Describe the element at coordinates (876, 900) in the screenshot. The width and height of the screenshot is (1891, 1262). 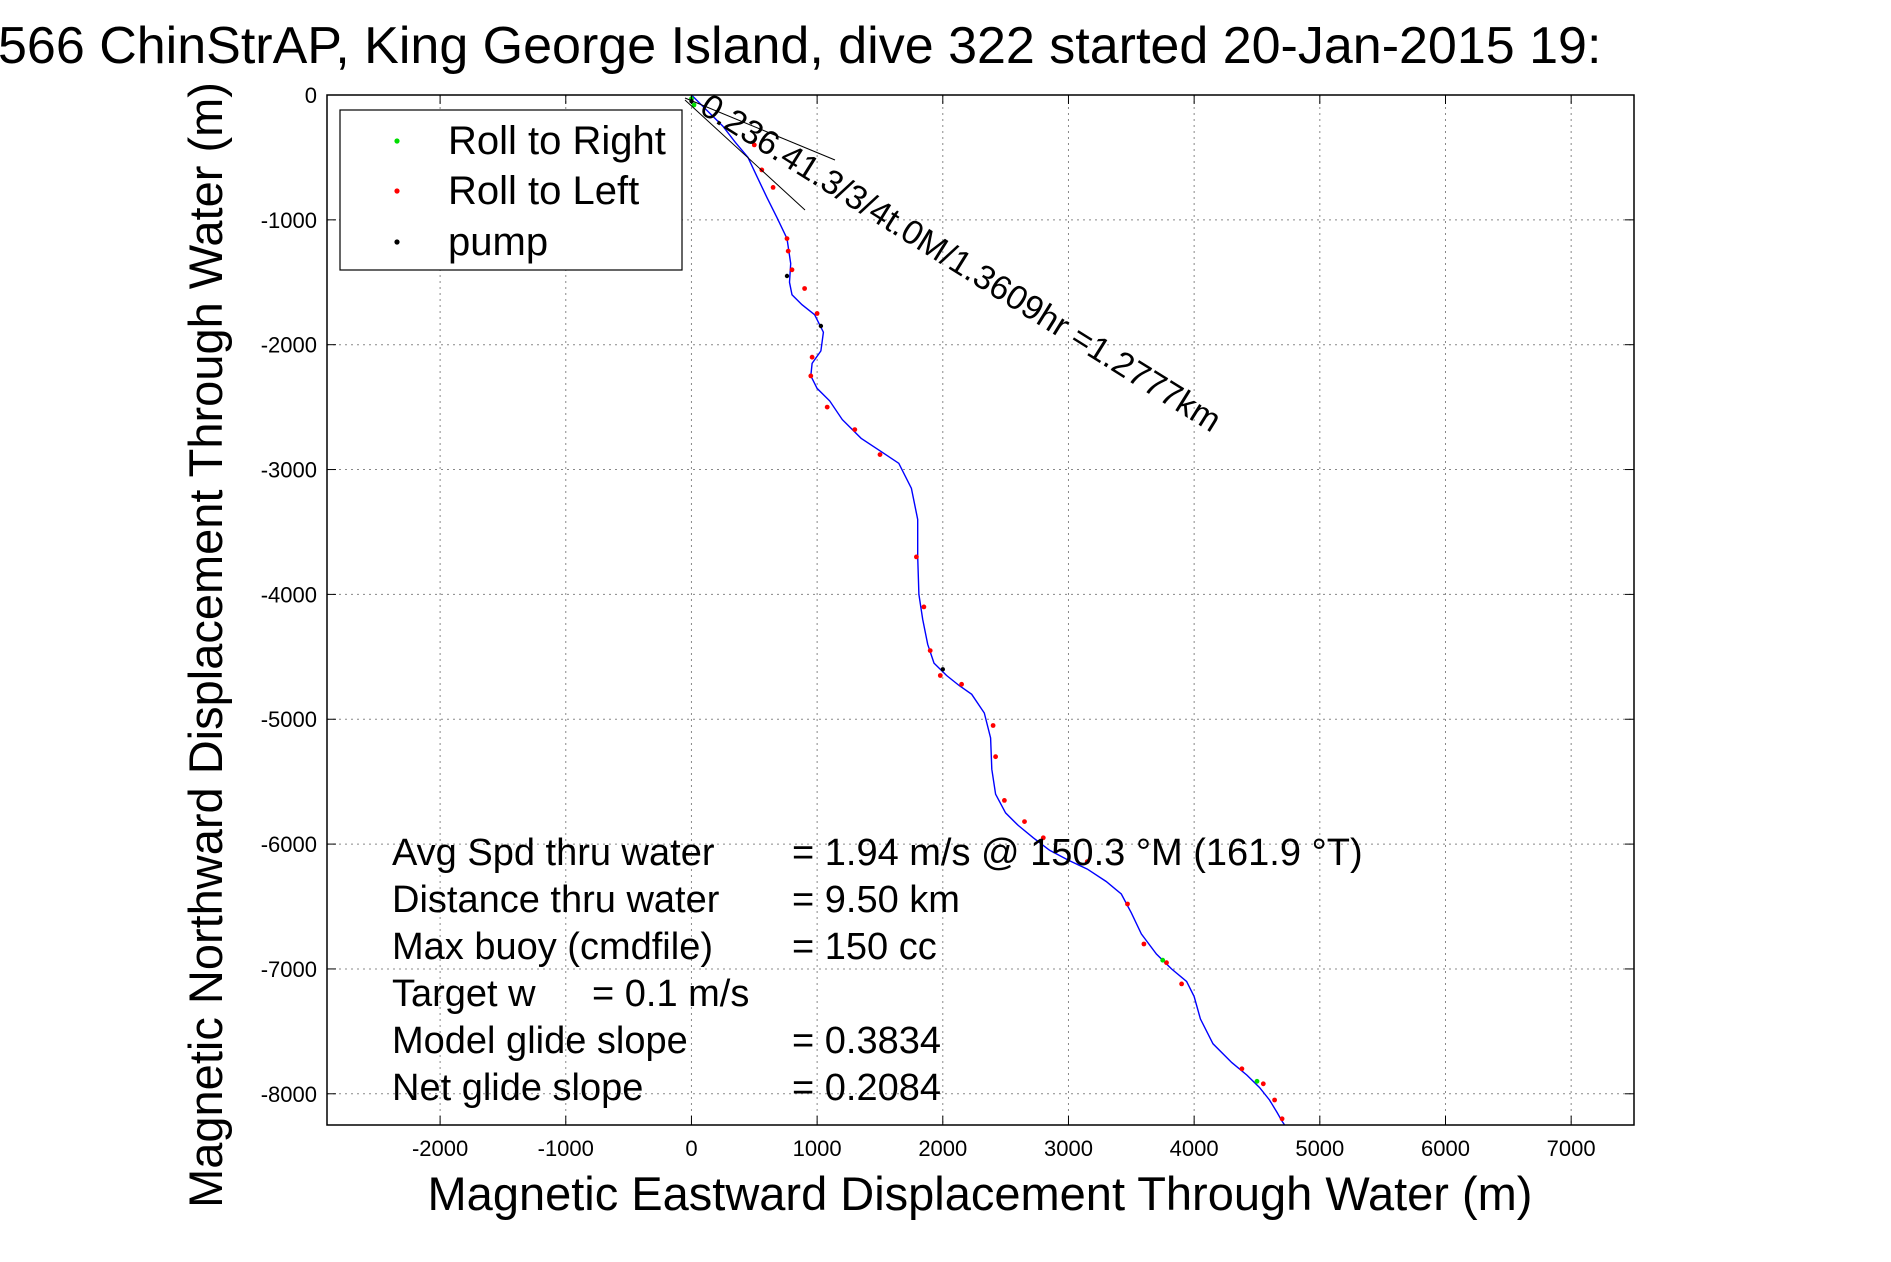
I see `stat-distance-value: = 9.50 km` at that location.